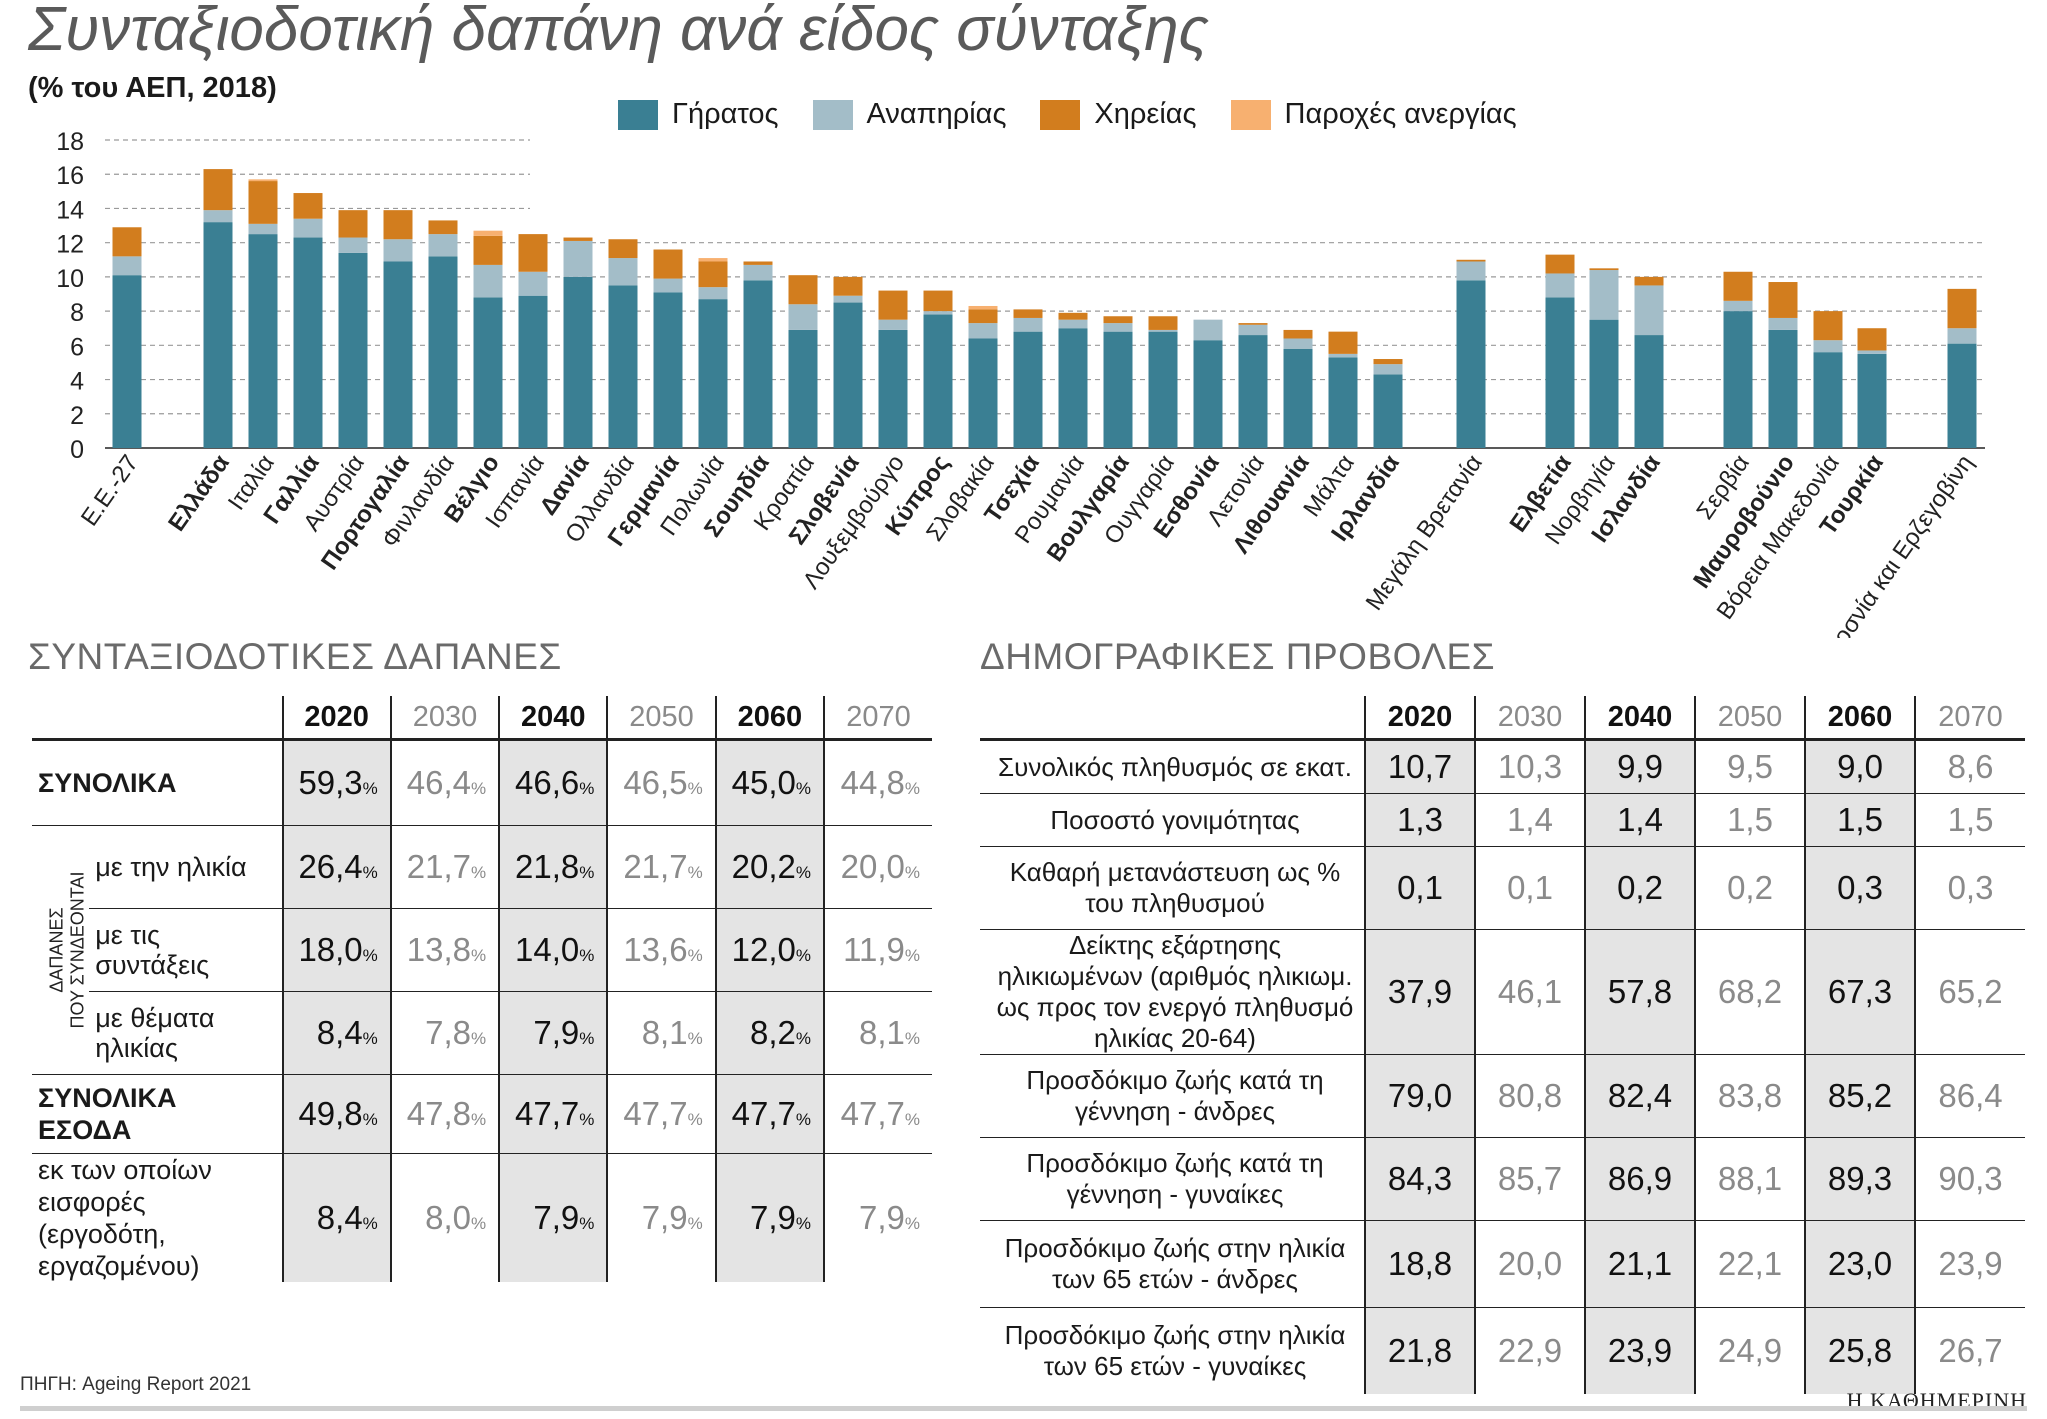 The height and width of the screenshot is (1419, 2047). What do you see at coordinates (1639, 1096) in the screenshot?
I see `value-cell: 82,4` at bounding box center [1639, 1096].